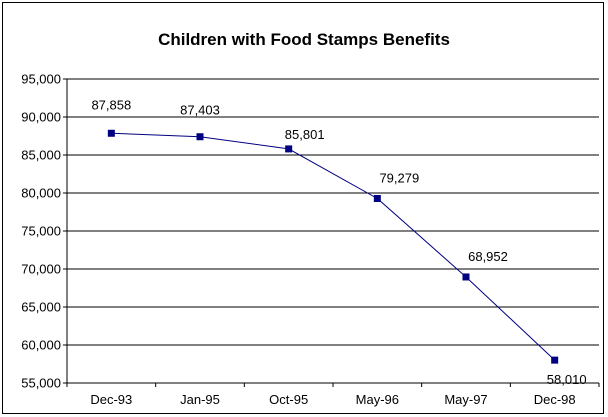 This screenshot has height=417, width=608. What do you see at coordinates (200, 110) in the screenshot?
I see `data-label: 87,403` at bounding box center [200, 110].